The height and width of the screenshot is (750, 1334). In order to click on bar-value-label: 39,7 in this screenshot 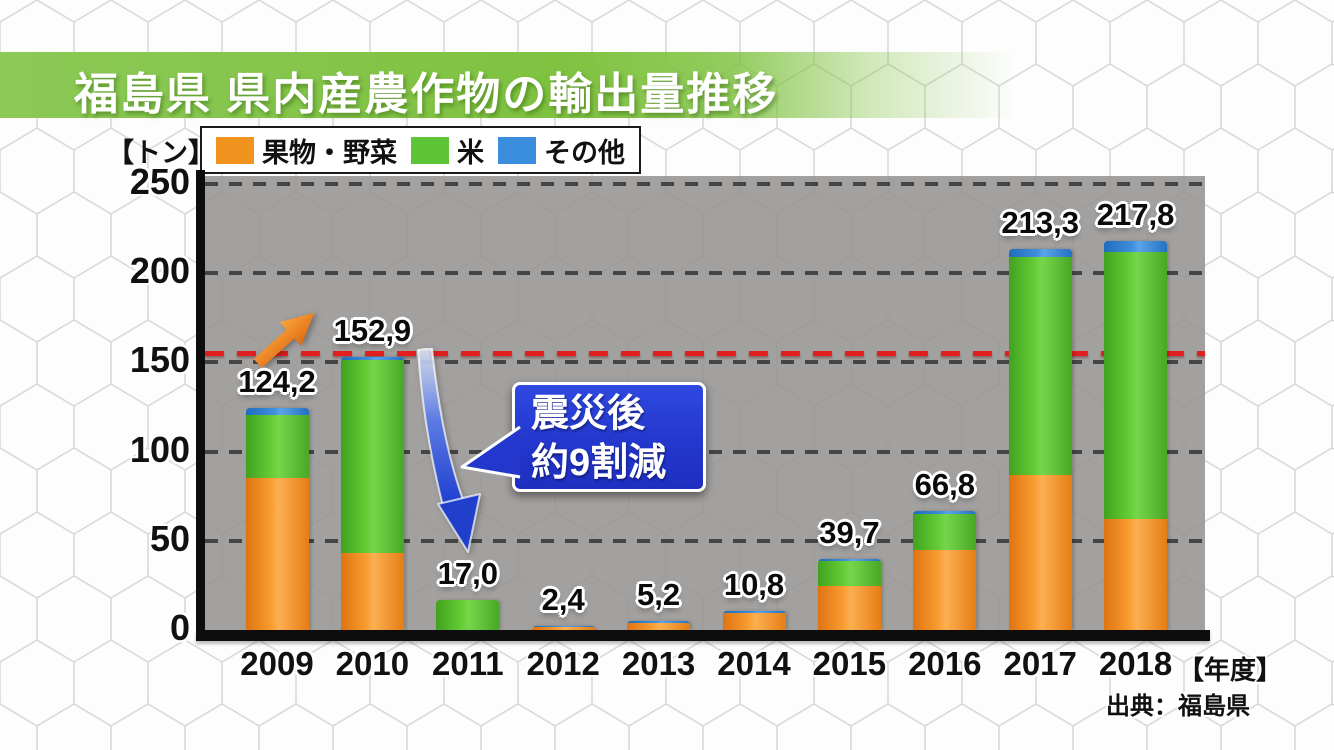, I will do `click(849, 533)`.